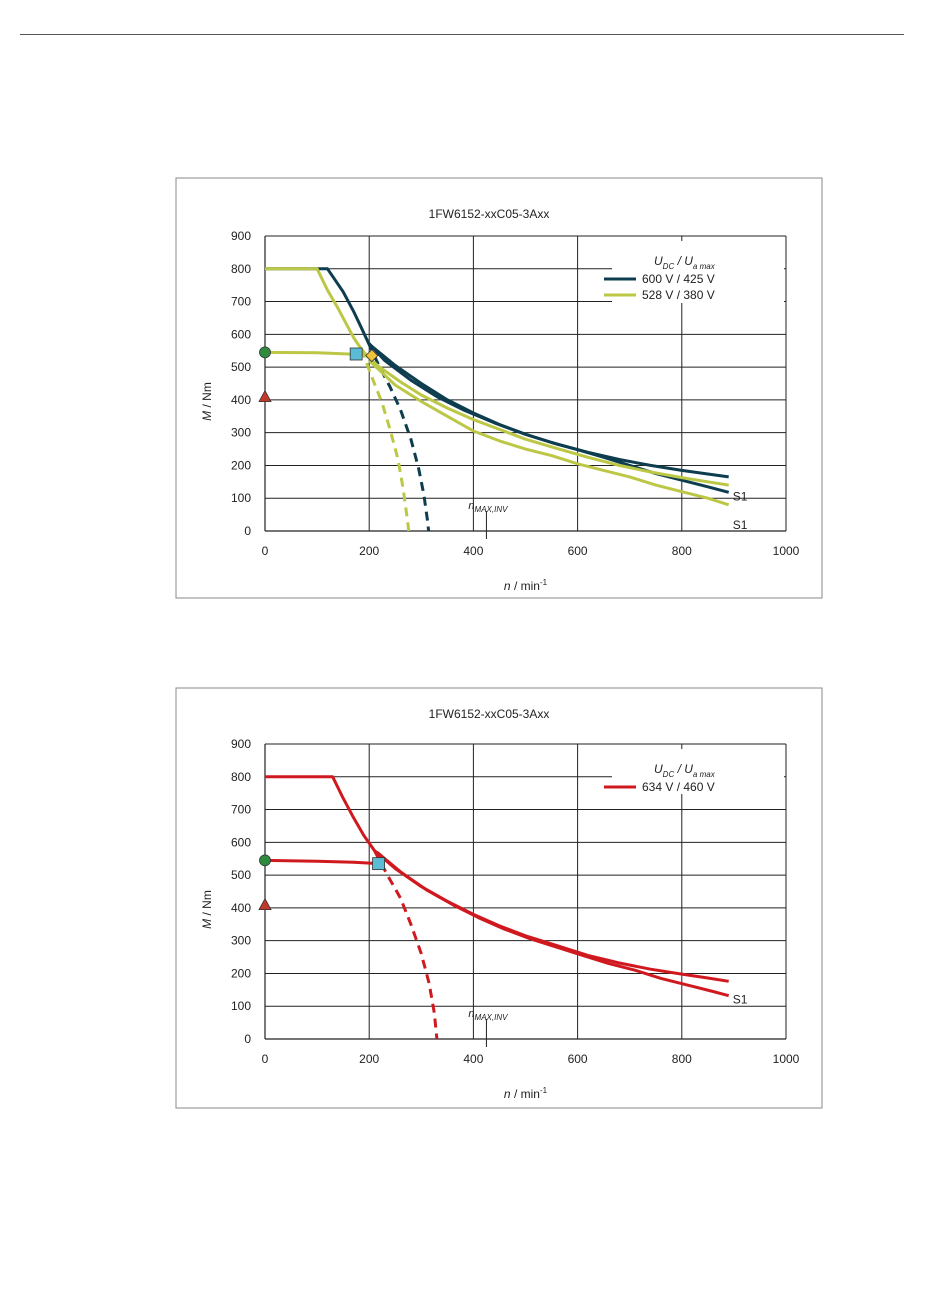 The width and height of the screenshot is (950, 1301). Describe the element at coordinates (462, 34) in the screenshot. I see `page-top-rule` at that location.